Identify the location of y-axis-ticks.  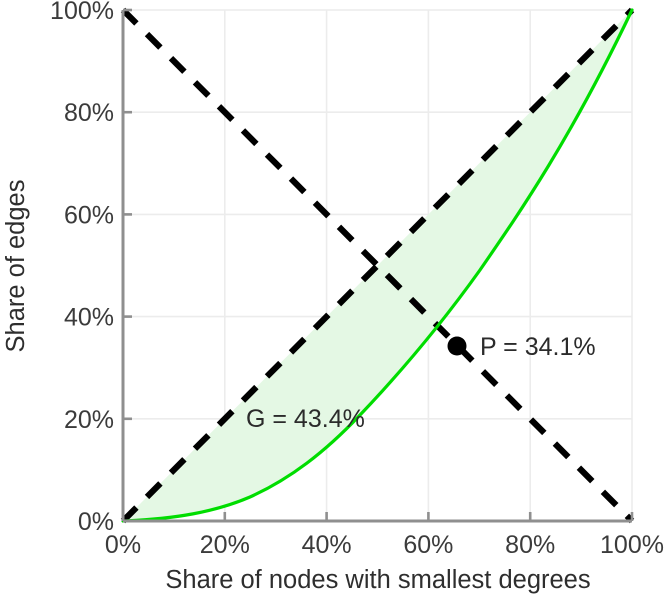
(127, 265).